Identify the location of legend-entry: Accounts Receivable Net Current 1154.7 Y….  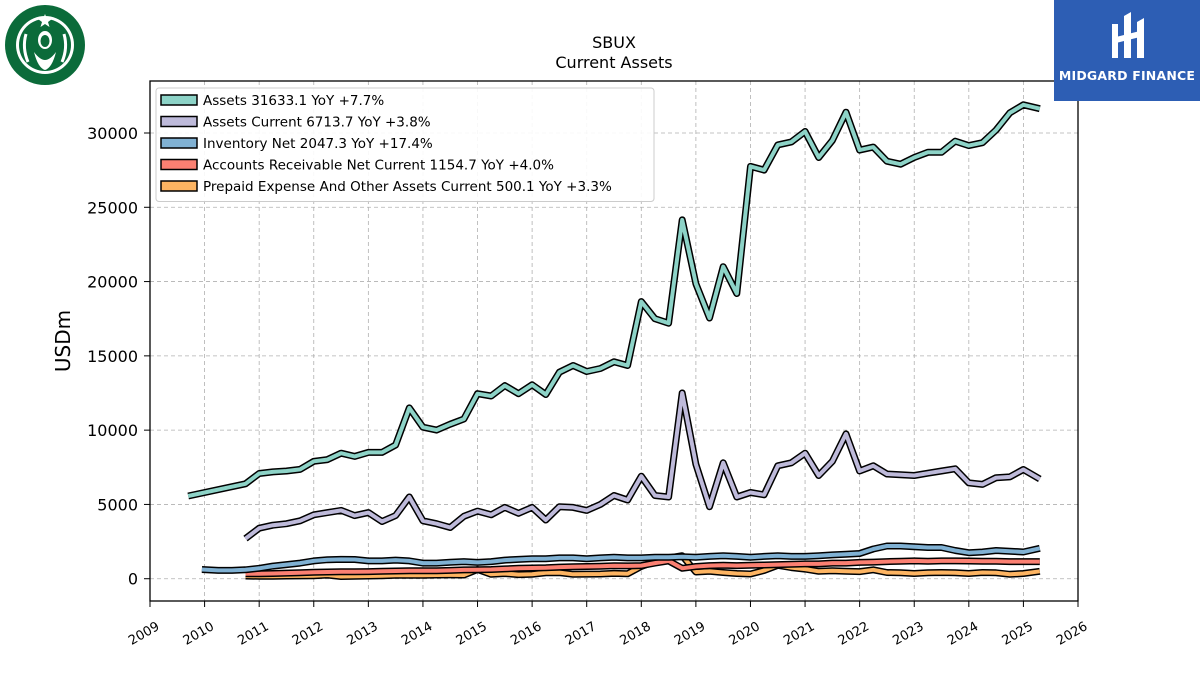
(378, 166).